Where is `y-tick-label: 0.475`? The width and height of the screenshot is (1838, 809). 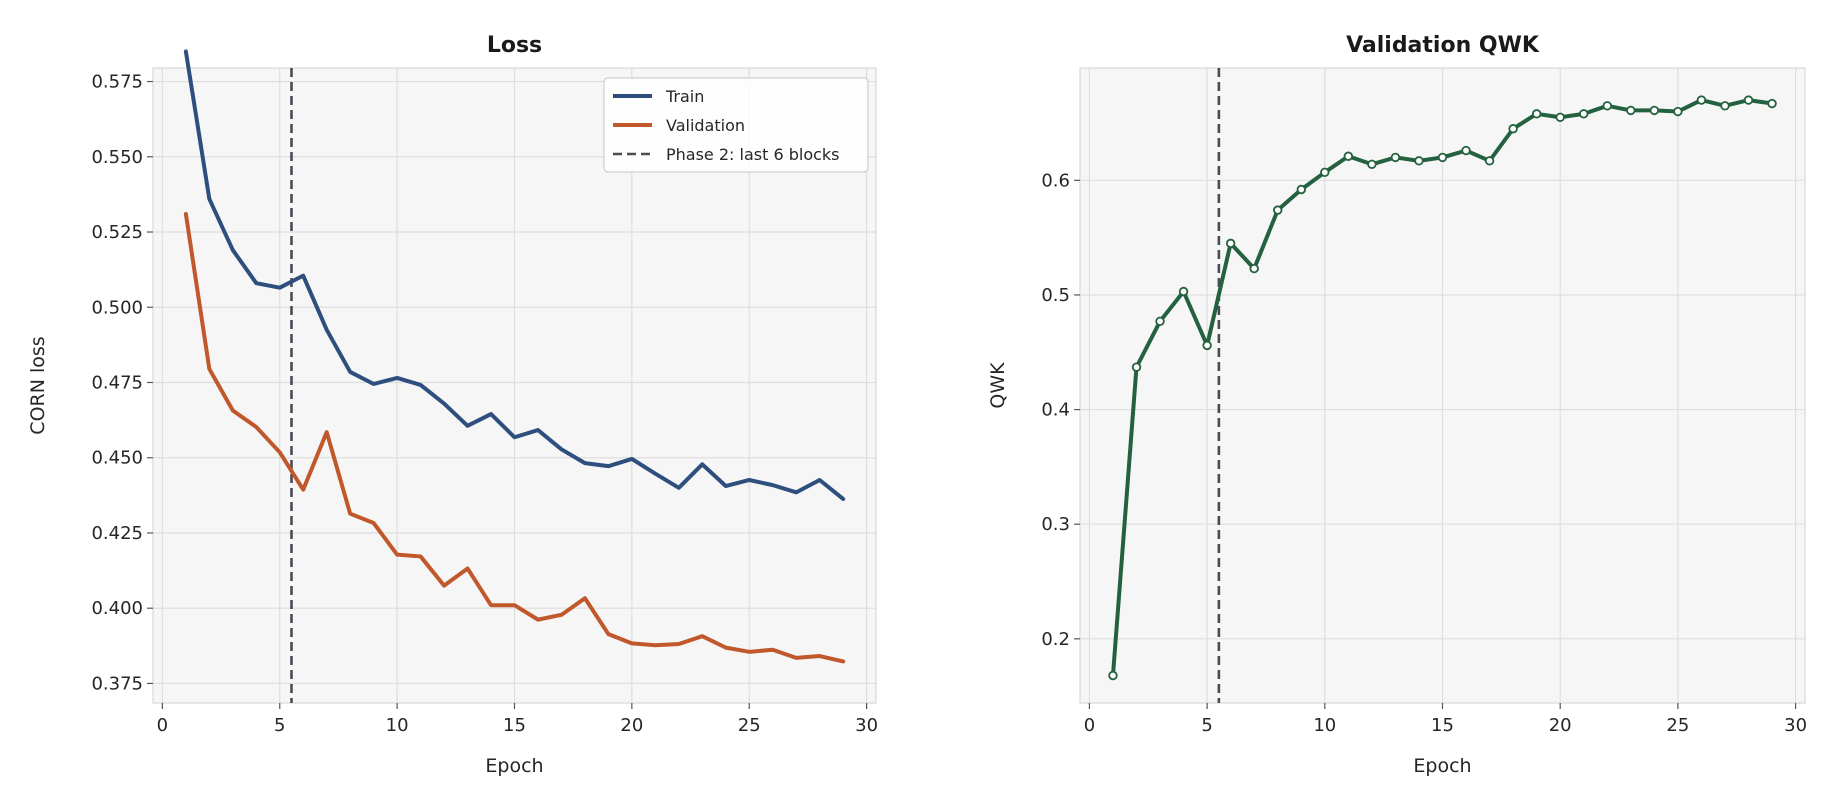
y-tick-label: 0.475 is located at coordinates (117, 382).